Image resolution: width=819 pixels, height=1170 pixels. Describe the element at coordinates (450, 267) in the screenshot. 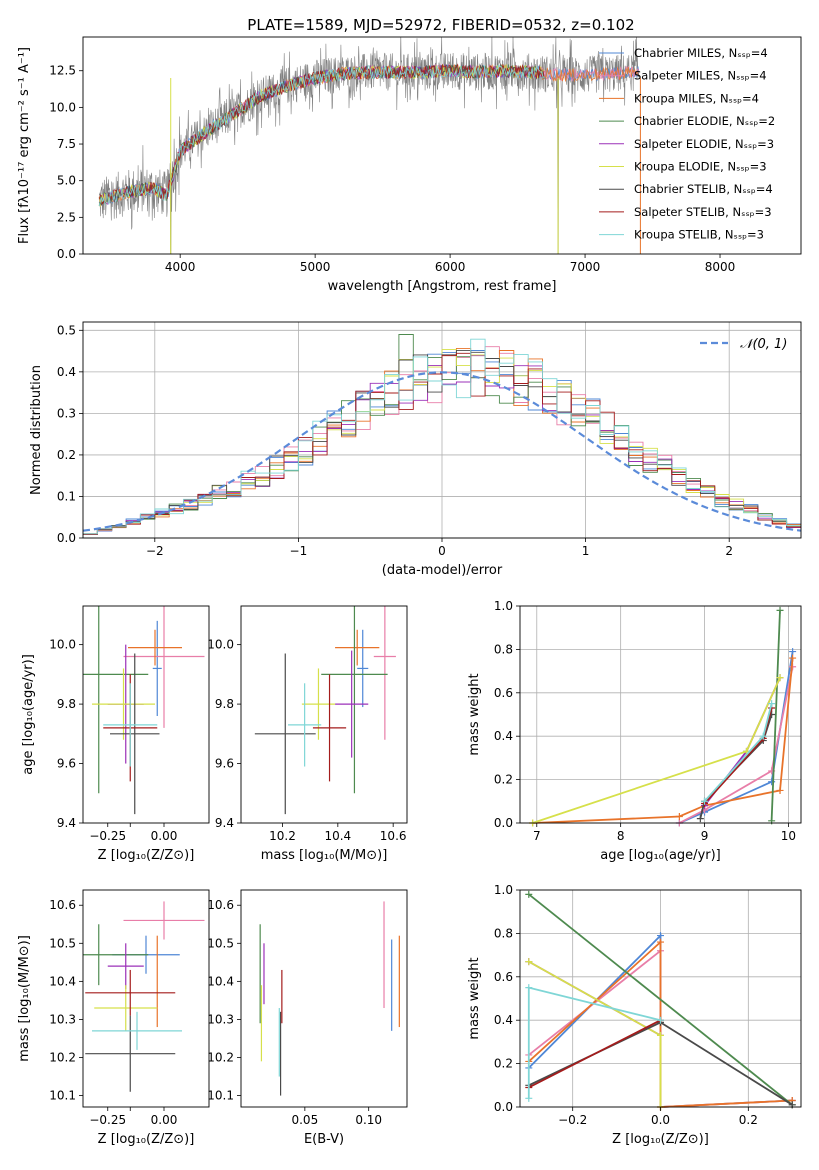

I see `x-tick-label: 6000` at that location.